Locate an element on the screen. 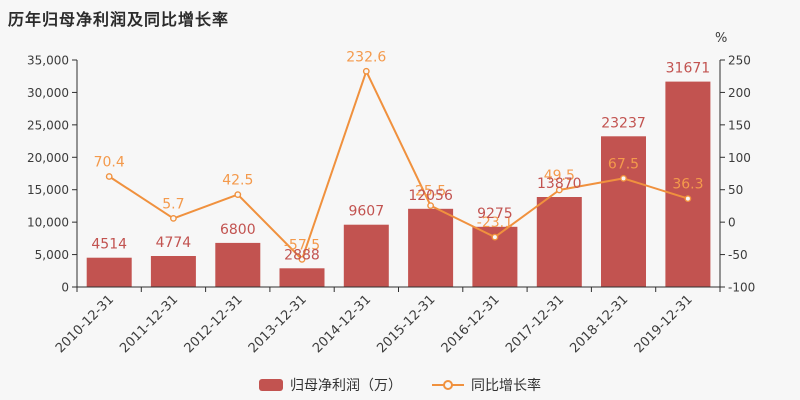  right-axis-ticks: -100 -50 0 50 100 150 200 250% is located at coordinates (735, 163).